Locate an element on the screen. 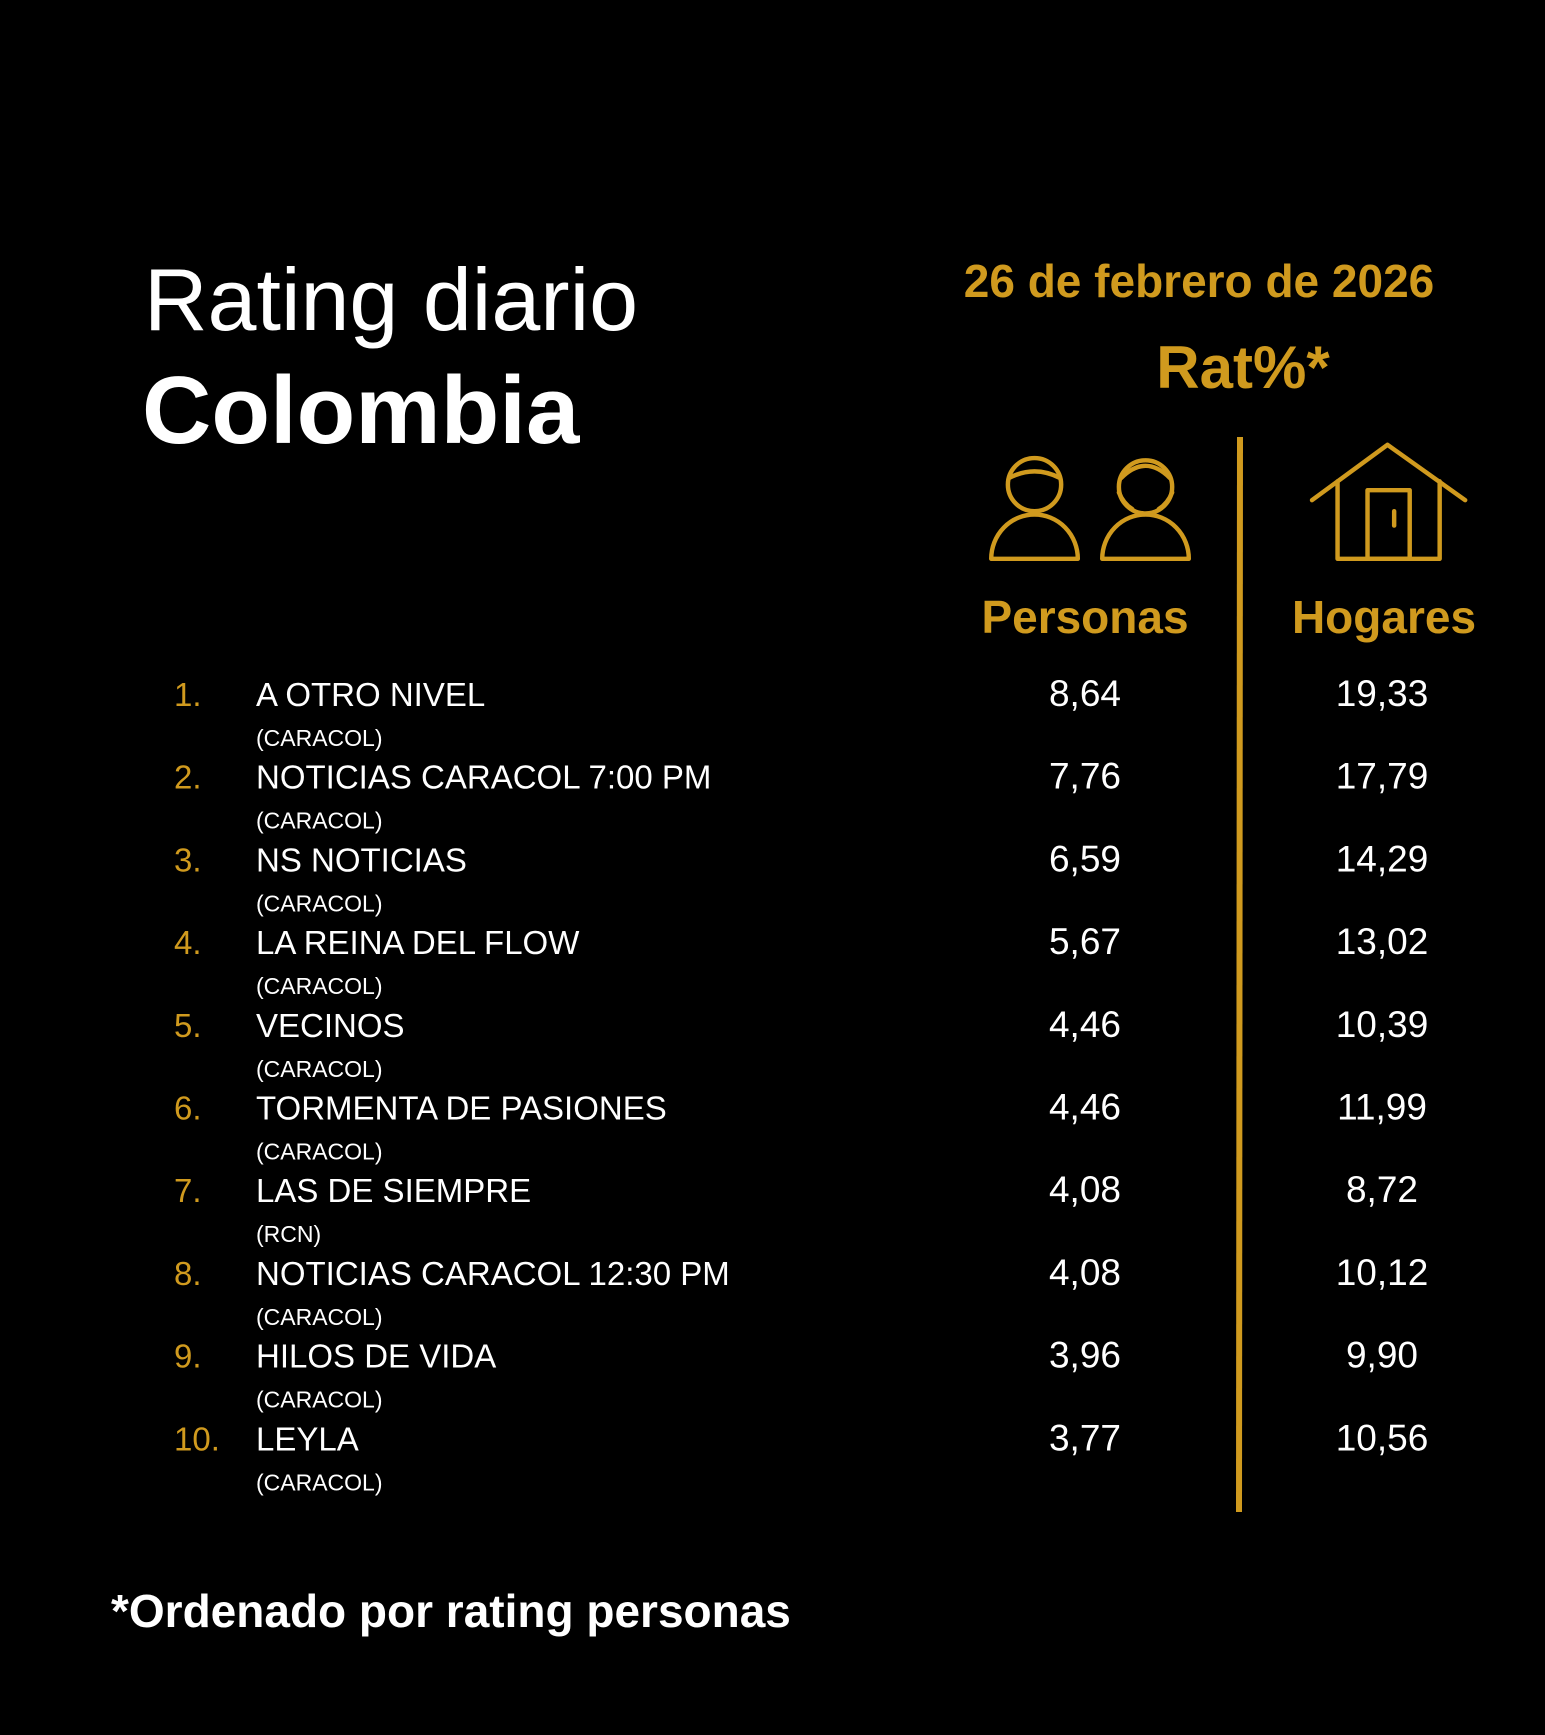 The width and height of the screenshot is (1545, 1735). rank: 5. is located at coordinates (188, 1025).